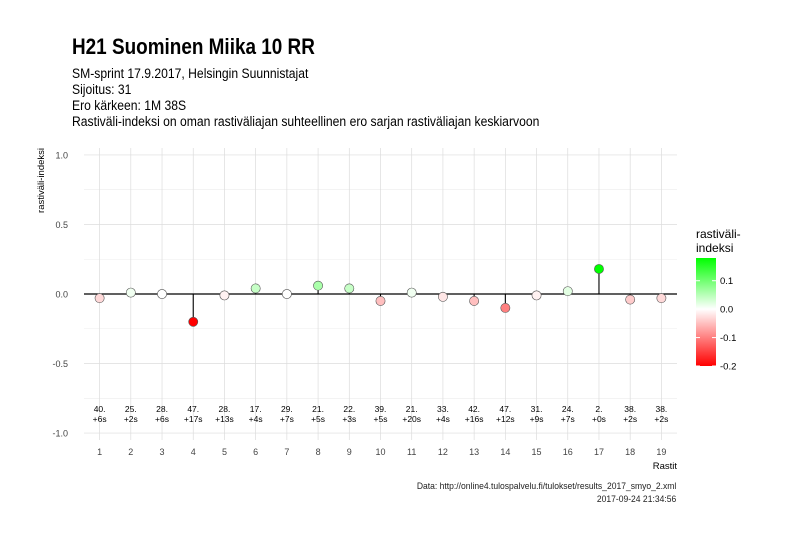  I want to click on legend-title-line: rastiväli-, so click(718, 234).